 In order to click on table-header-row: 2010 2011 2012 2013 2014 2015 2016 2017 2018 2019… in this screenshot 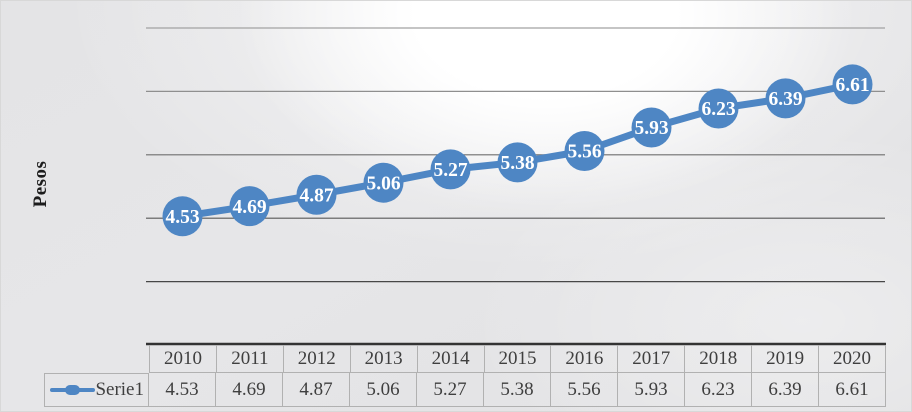, I will do `click(517, 359)`.